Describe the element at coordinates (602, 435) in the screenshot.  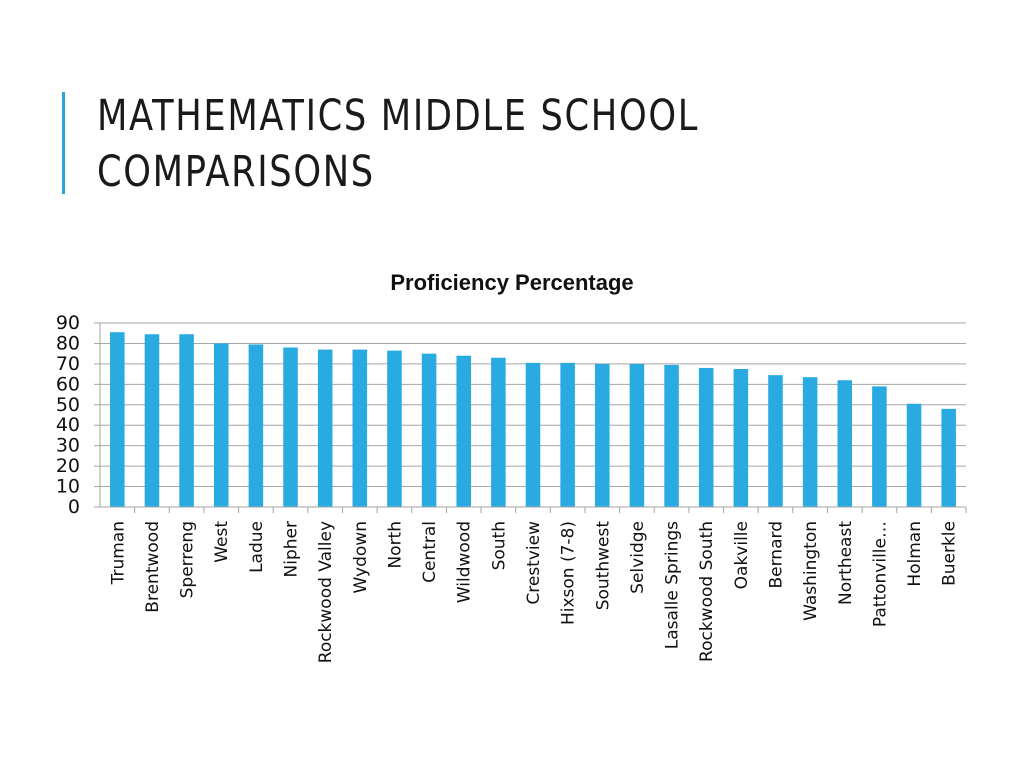
I see `bar-southwest` at that location.